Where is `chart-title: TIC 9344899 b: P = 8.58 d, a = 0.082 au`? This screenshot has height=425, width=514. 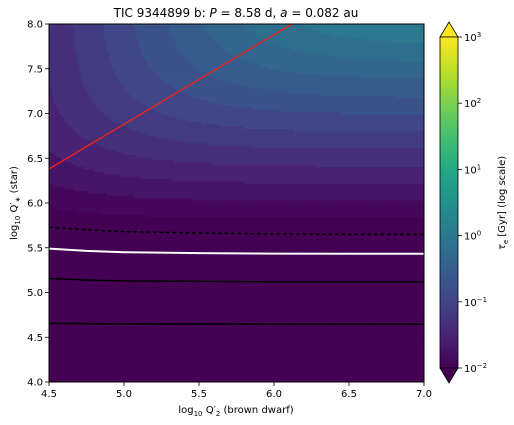 chart-title: TIC 9344899 b: P = 8.58 d, a = 0.082 au is located at coordinates (236, 13).